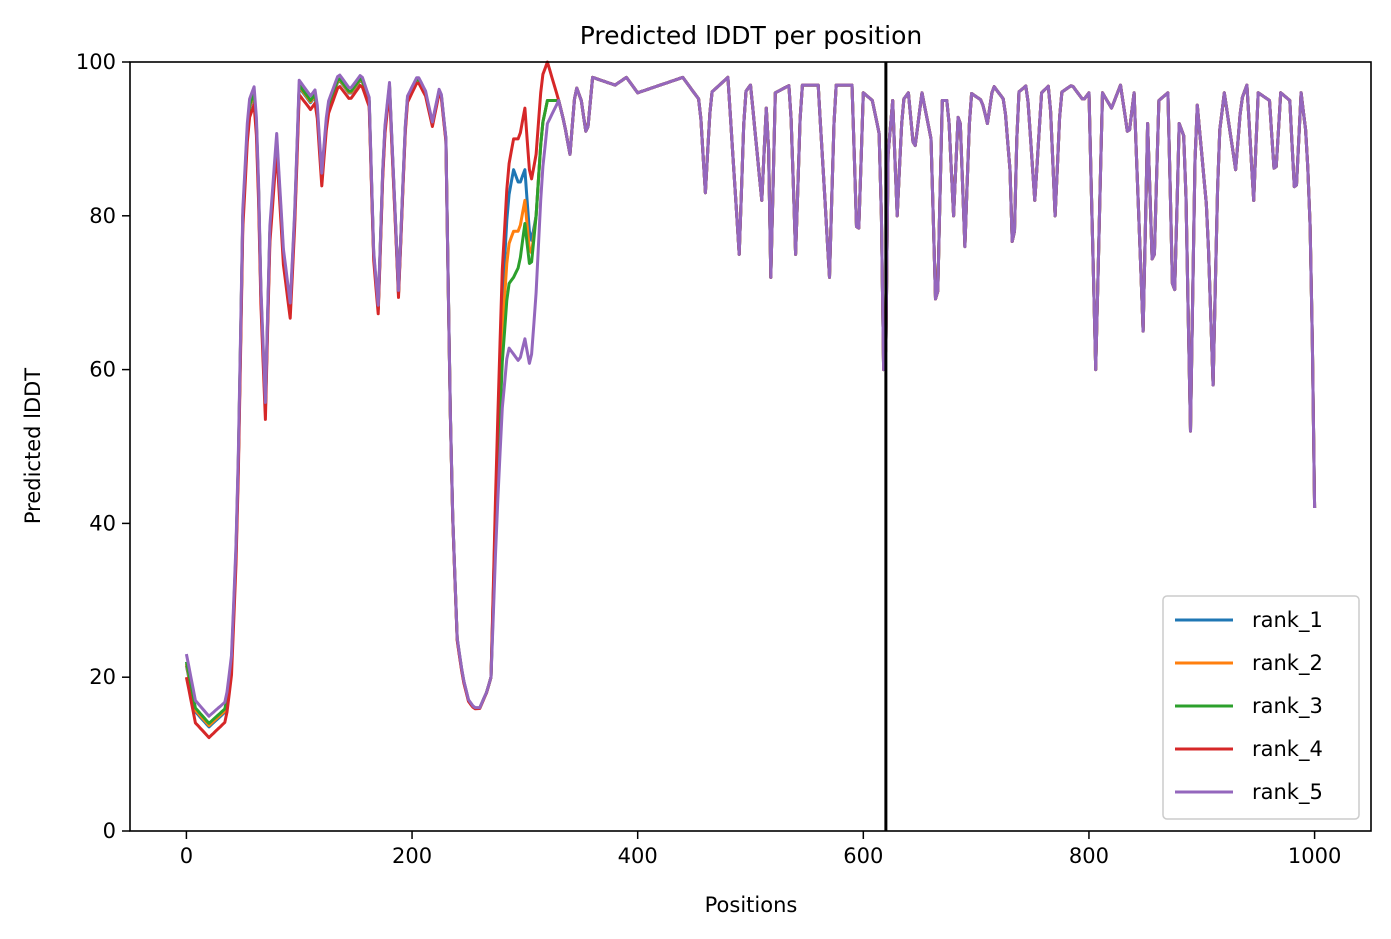  Describe the element at coordinates (1287, 749) in the screenshot. I see `legend-label-rank_4: rank_4` at that location.